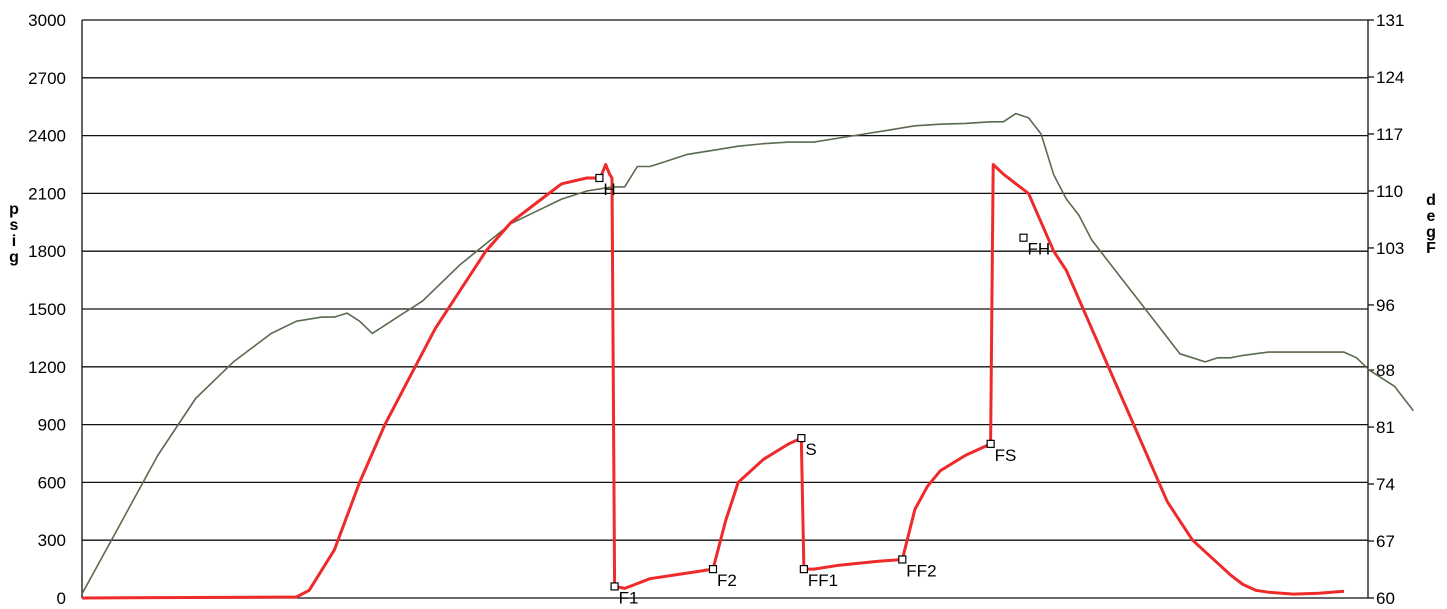  Describe the element at coordinates (810, 449) in the screenshot. I see `marker-label: S` at that location.